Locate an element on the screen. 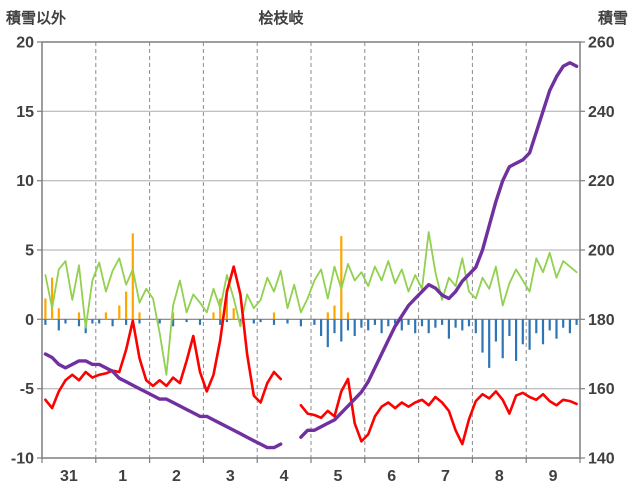 The image size is (636, 501). svg-text: 20 is located at coordinates (25, 43).